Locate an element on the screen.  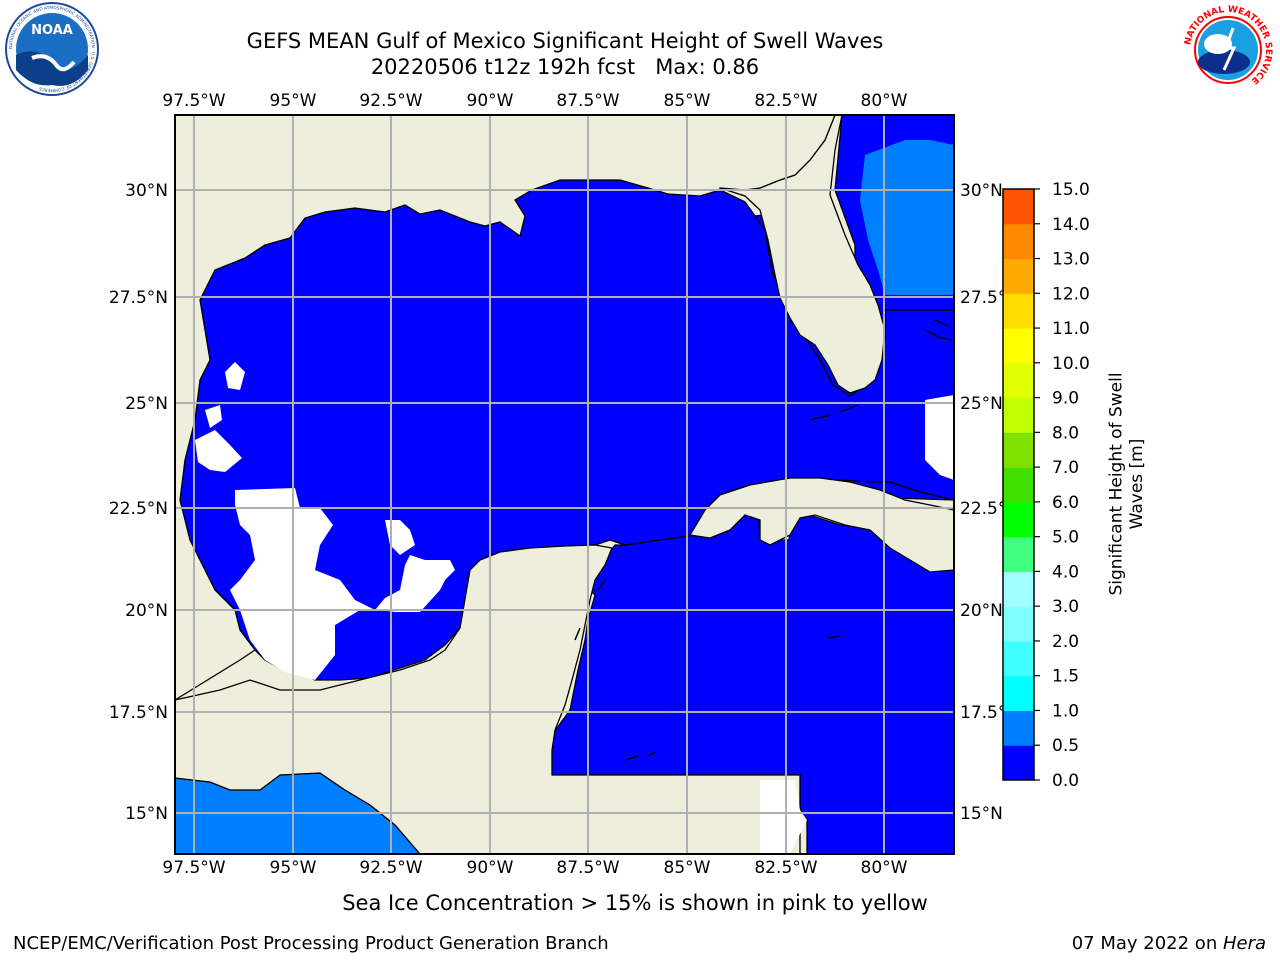
colorbar-tick-label: 15.0 is located at coordinates (1071, 190).